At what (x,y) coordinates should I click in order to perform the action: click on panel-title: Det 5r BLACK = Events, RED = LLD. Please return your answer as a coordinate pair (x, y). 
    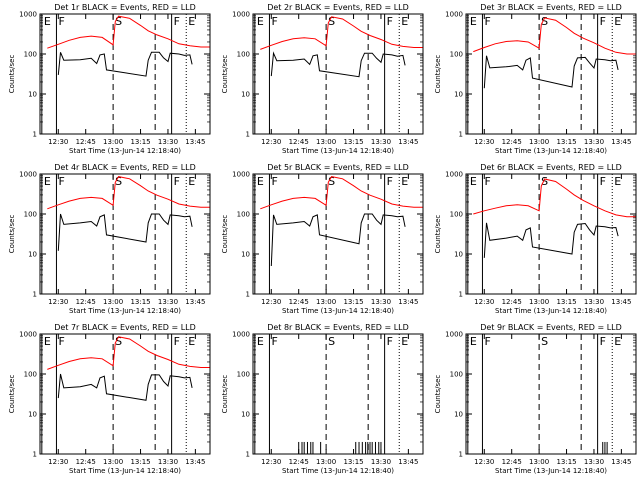
    Looking at the image, I should click on (338, 167).